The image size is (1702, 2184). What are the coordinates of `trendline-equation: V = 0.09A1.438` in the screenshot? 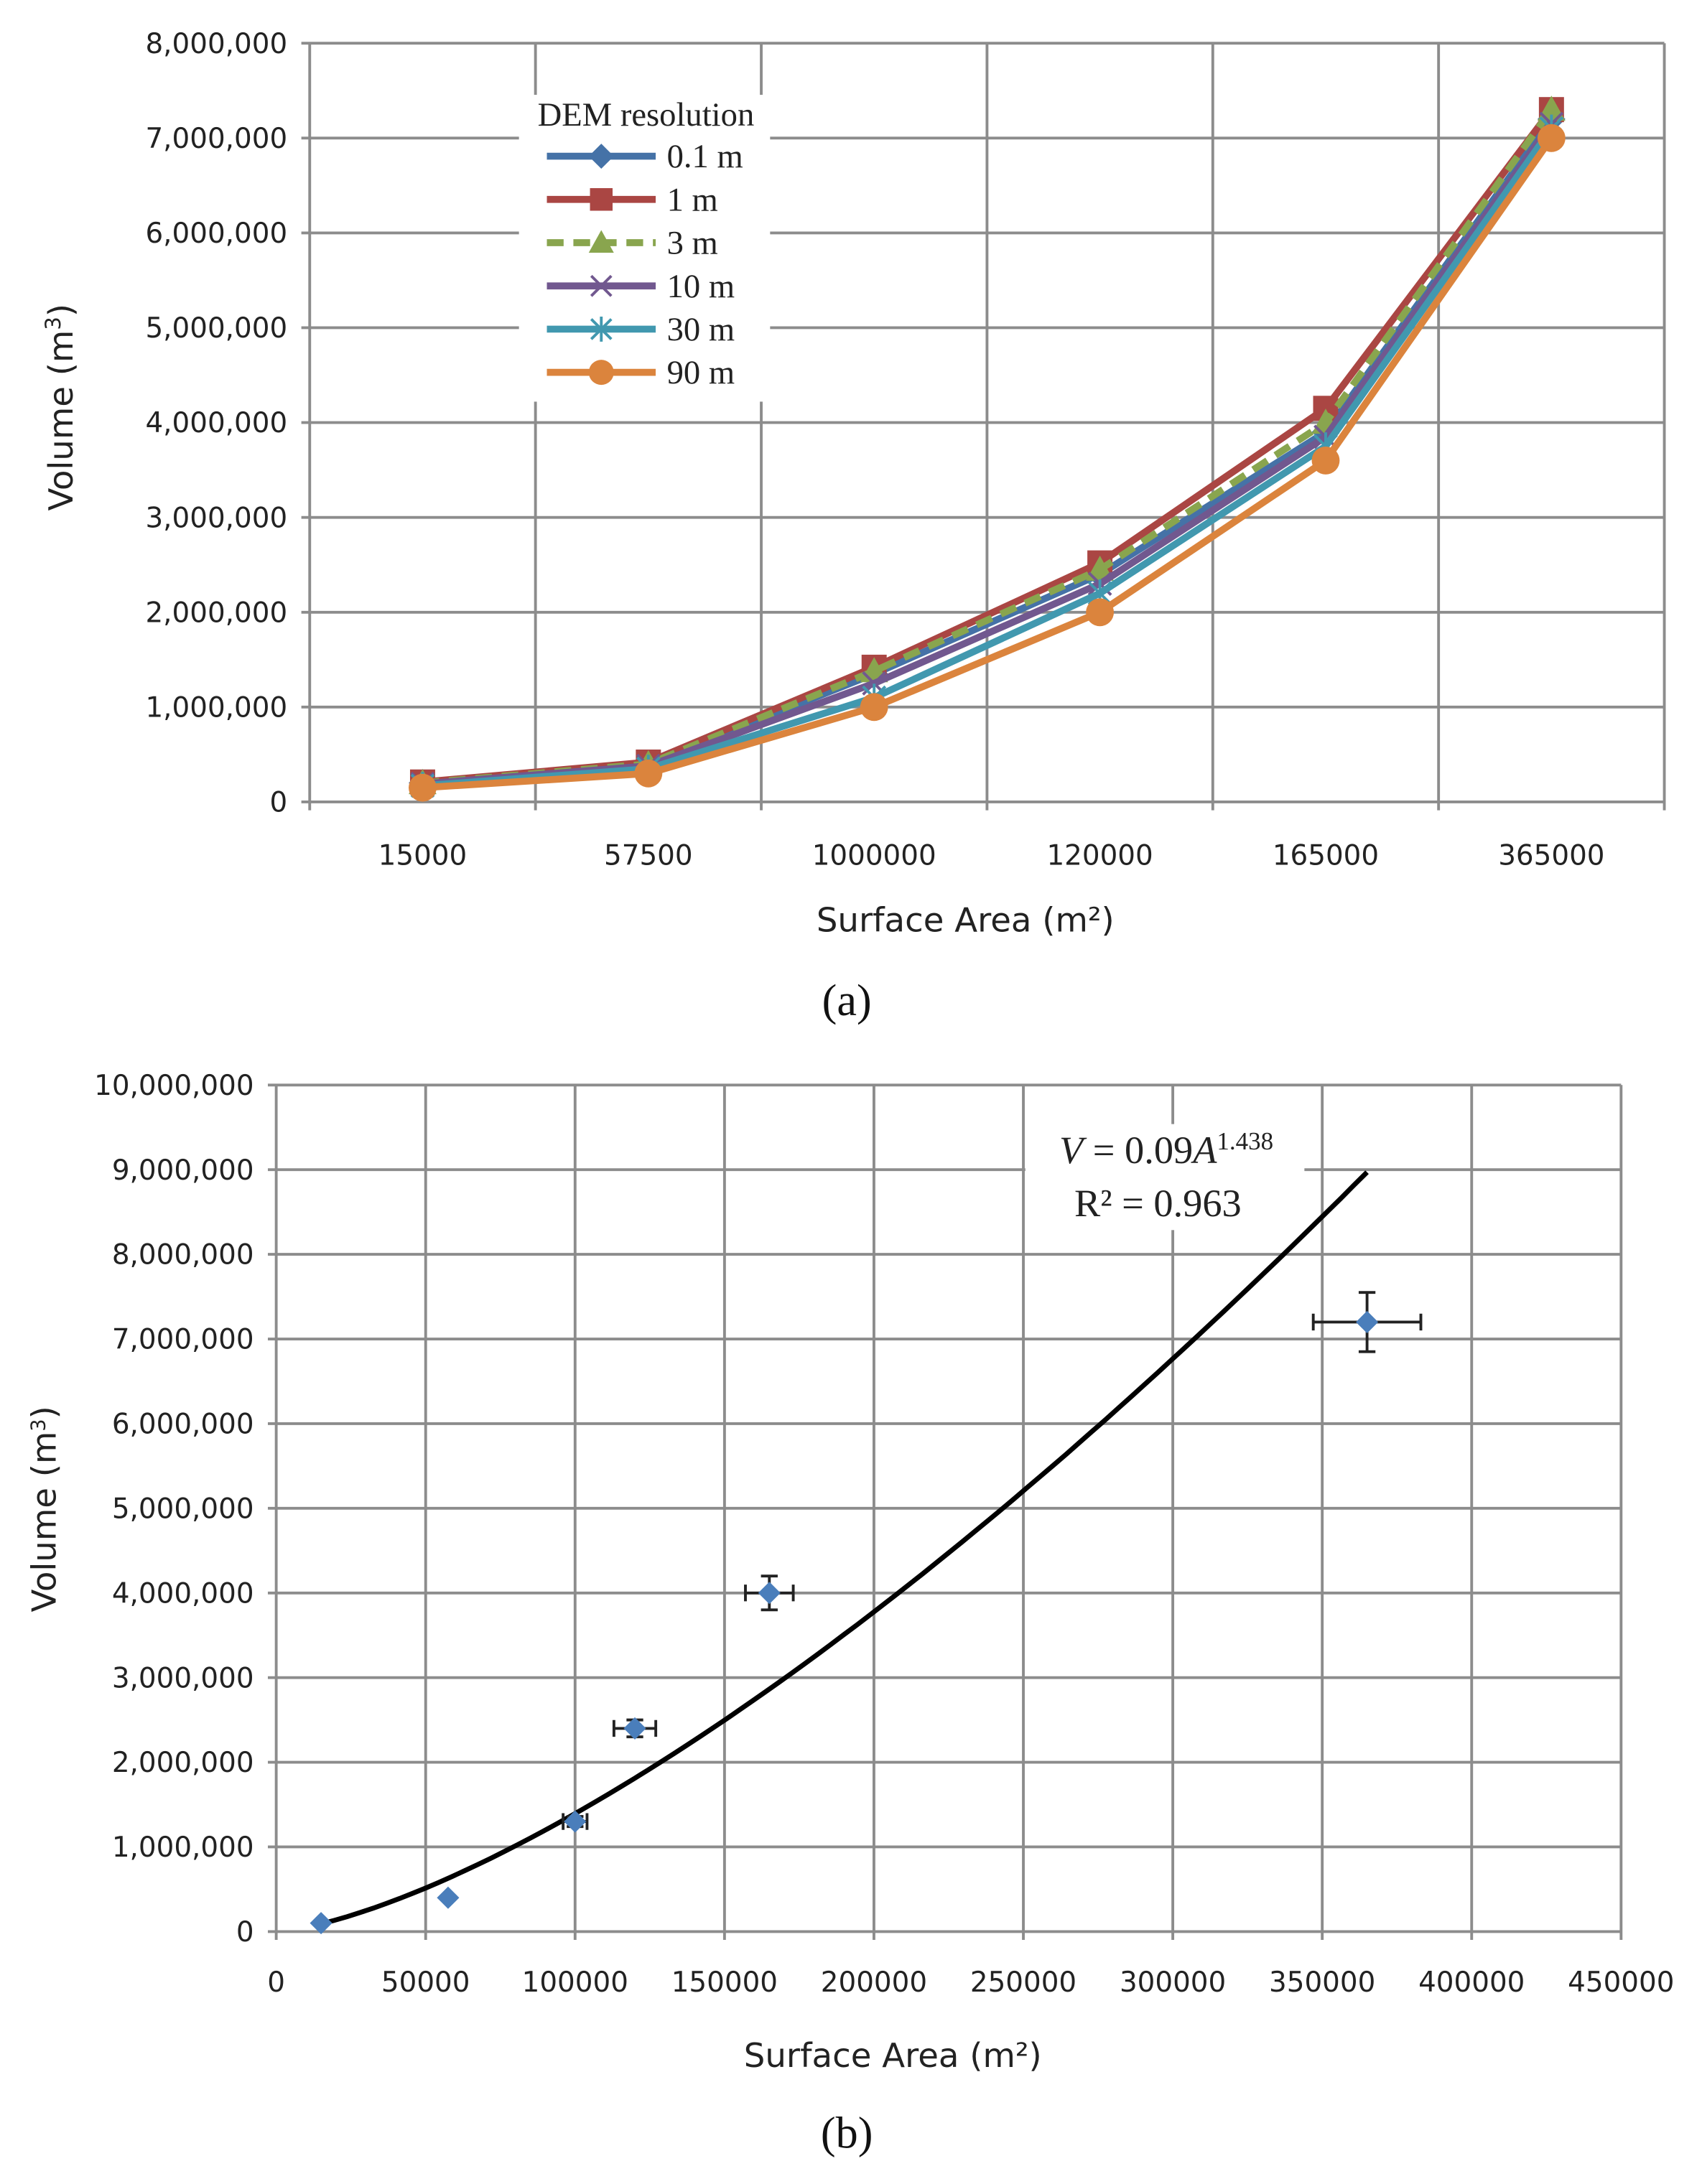 It's located at (1166, 1149).